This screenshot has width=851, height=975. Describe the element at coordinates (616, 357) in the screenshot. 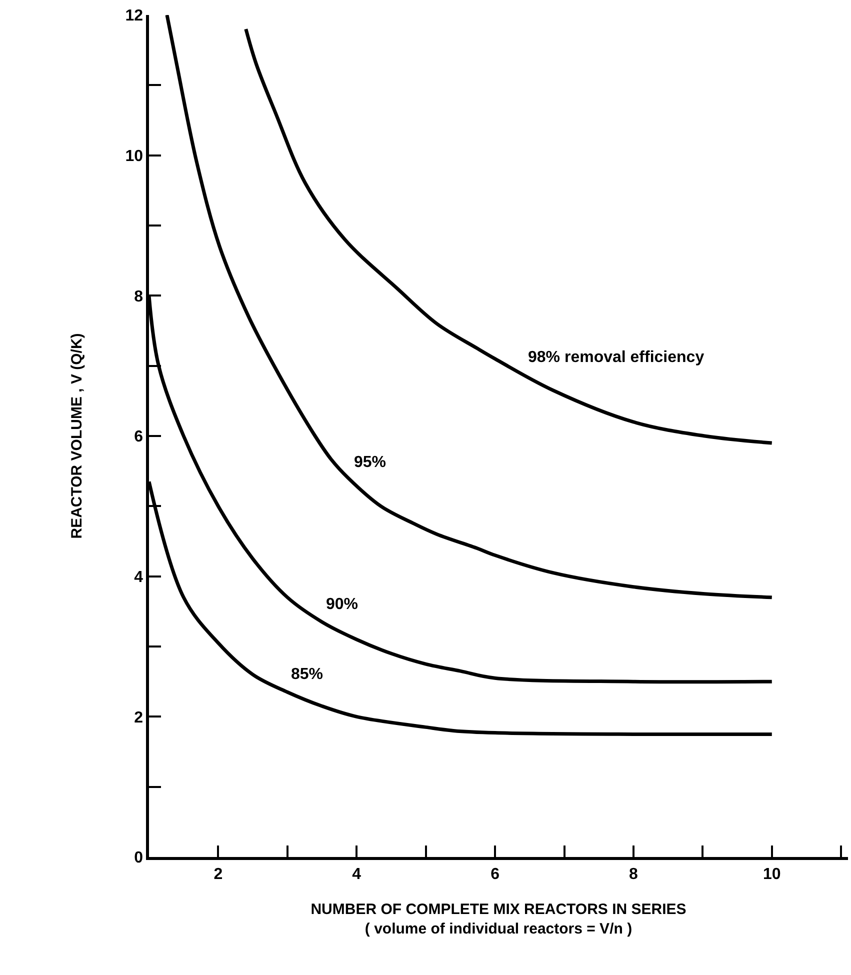

I see `series-label: 98% removal efficiency` at that location.